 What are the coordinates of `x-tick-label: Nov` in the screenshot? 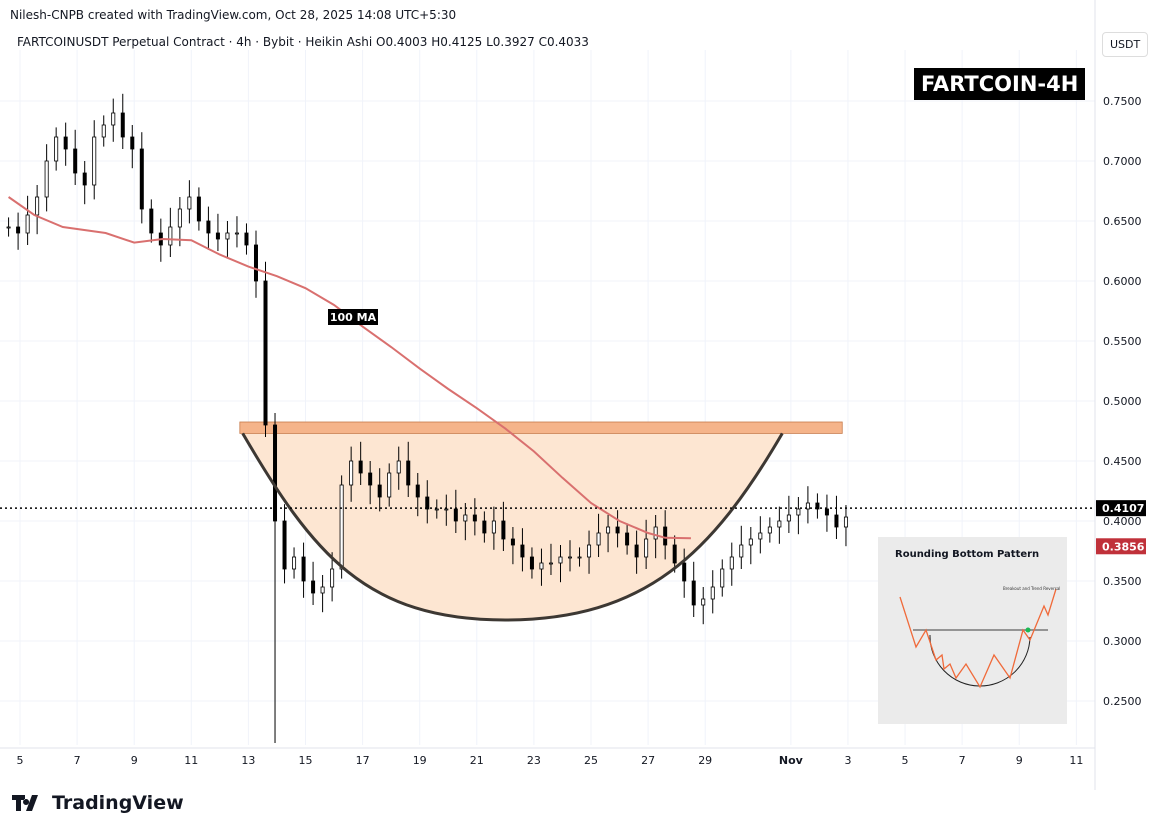 It's located at (791, 760).